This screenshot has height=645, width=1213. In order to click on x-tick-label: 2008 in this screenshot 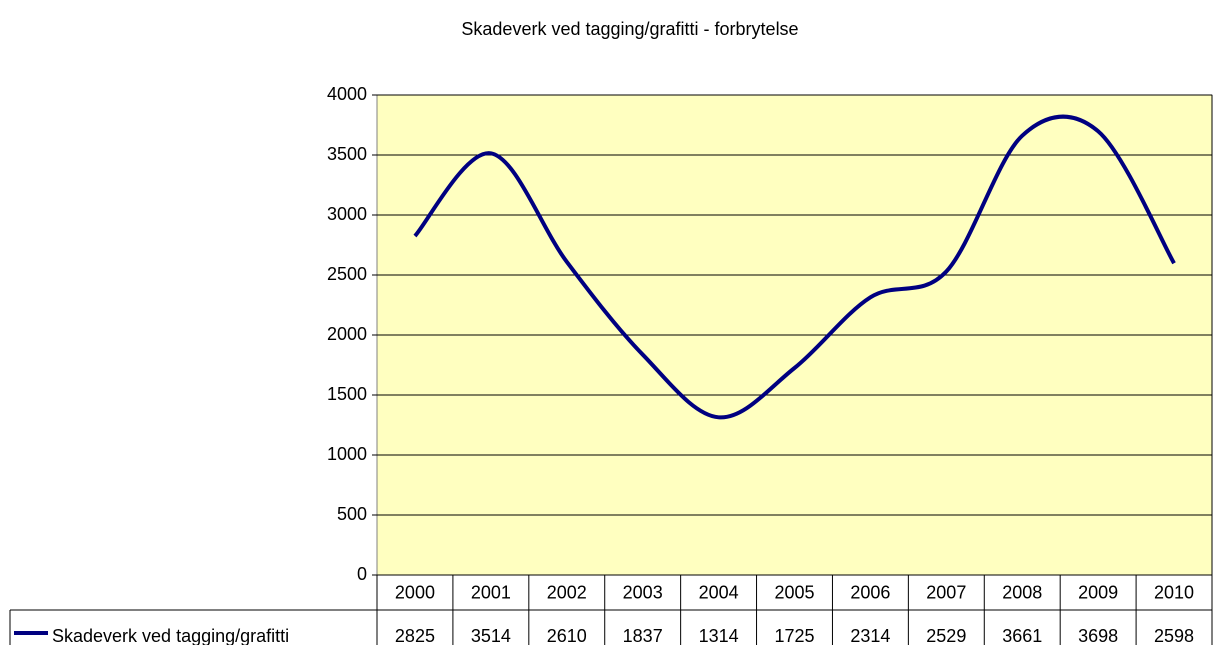, I will do `click(1022, 592)`.